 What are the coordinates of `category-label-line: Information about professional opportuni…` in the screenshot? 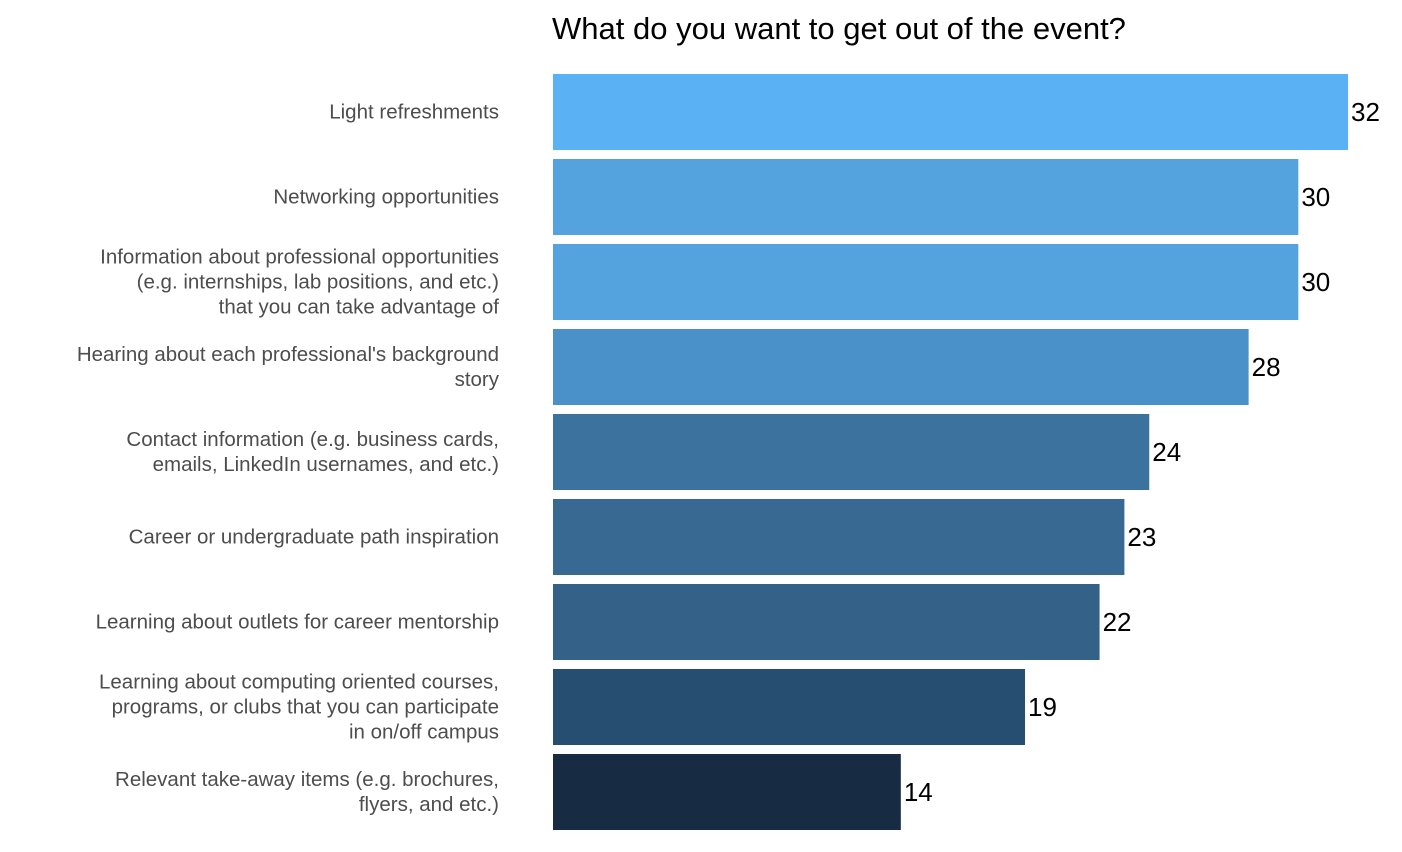 It's located at (299, 257).